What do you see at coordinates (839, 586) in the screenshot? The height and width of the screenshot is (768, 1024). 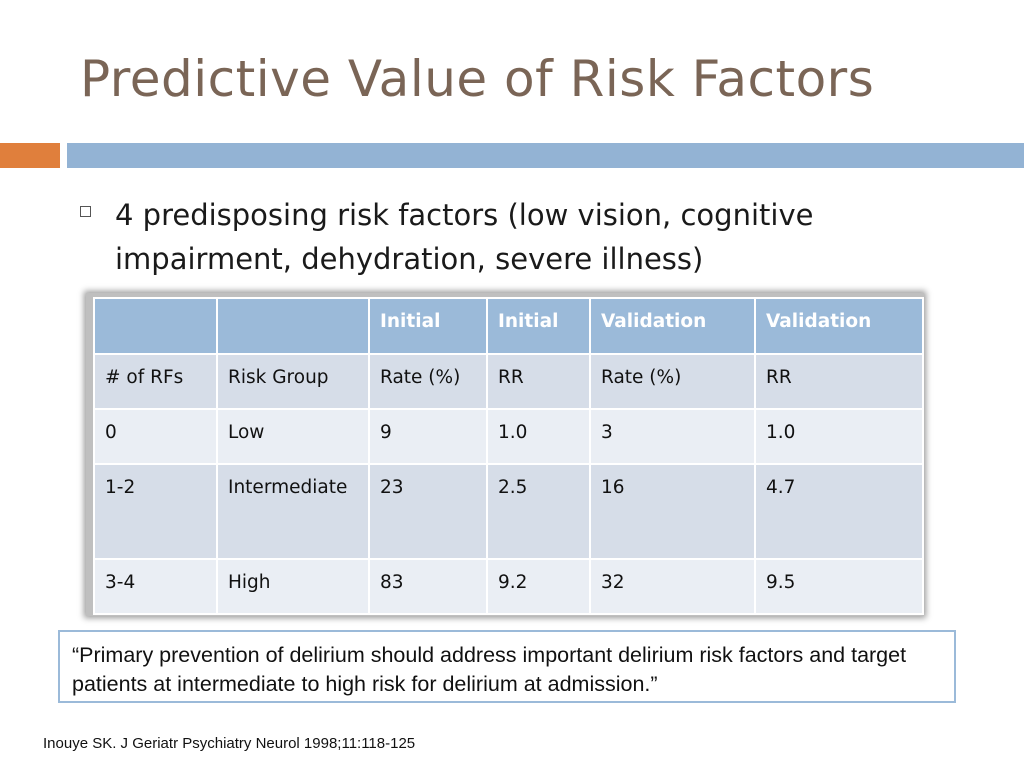 I see `table-cell: 9.5` at bounding box center [839, 586].